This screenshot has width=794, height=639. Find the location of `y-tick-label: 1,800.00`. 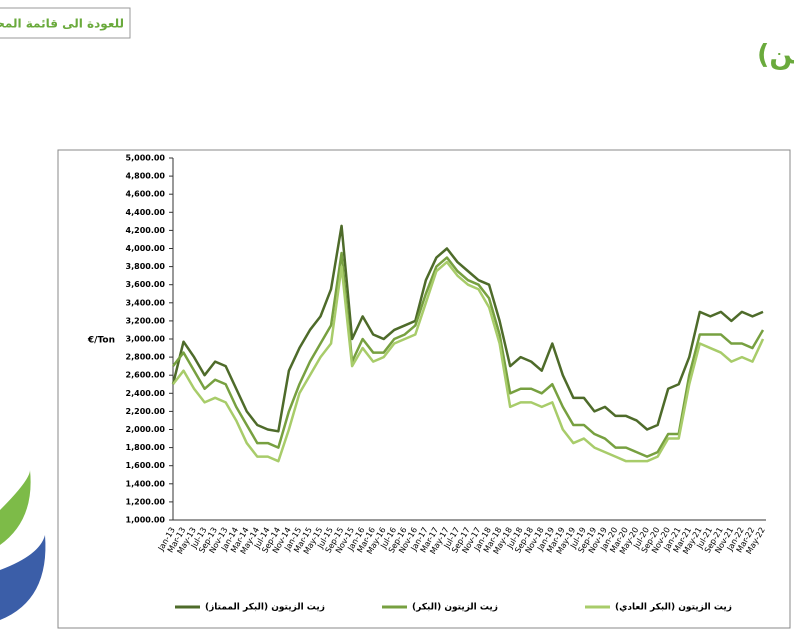

y-tick-label: 1,800.00 is located at coordinates (146, 447).